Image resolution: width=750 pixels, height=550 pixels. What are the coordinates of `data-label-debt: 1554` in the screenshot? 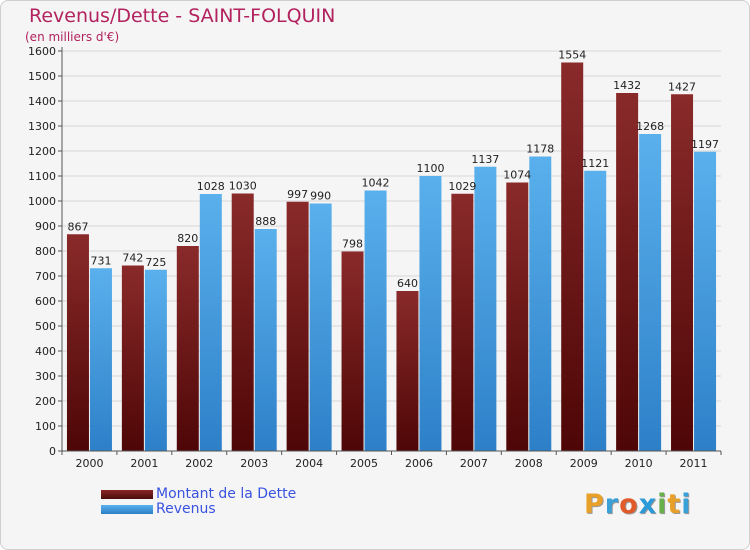 It's located at (572, 55).